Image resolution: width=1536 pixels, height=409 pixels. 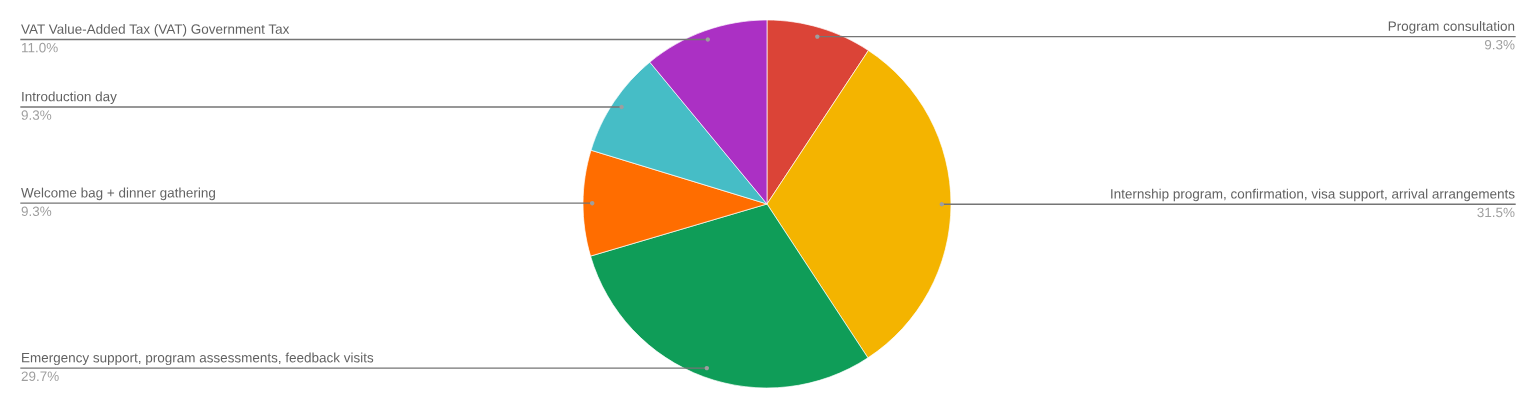 I want to click on slice-label: Program consultation, so click(x=1451, y=27).